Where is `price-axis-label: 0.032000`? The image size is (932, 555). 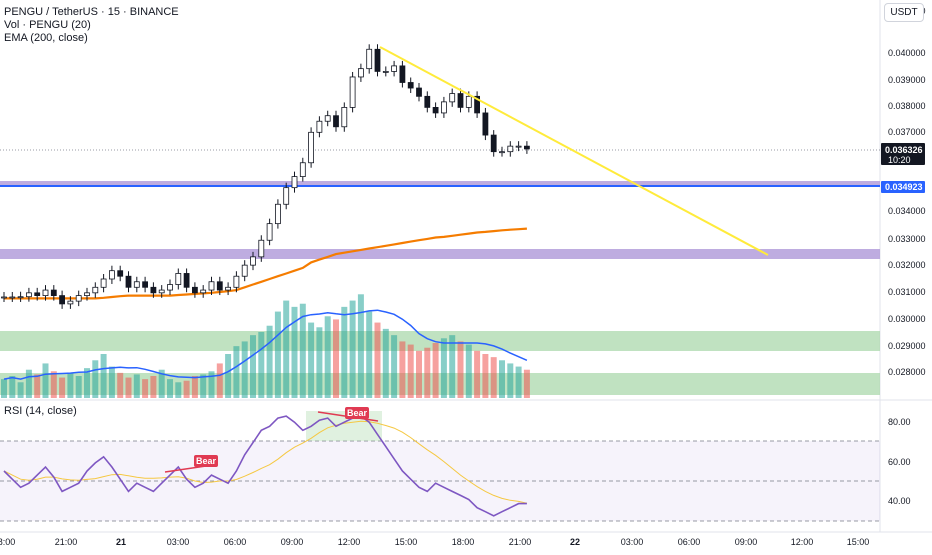
price-axis-label: 0.032000 is located at coordinates (907, 265).